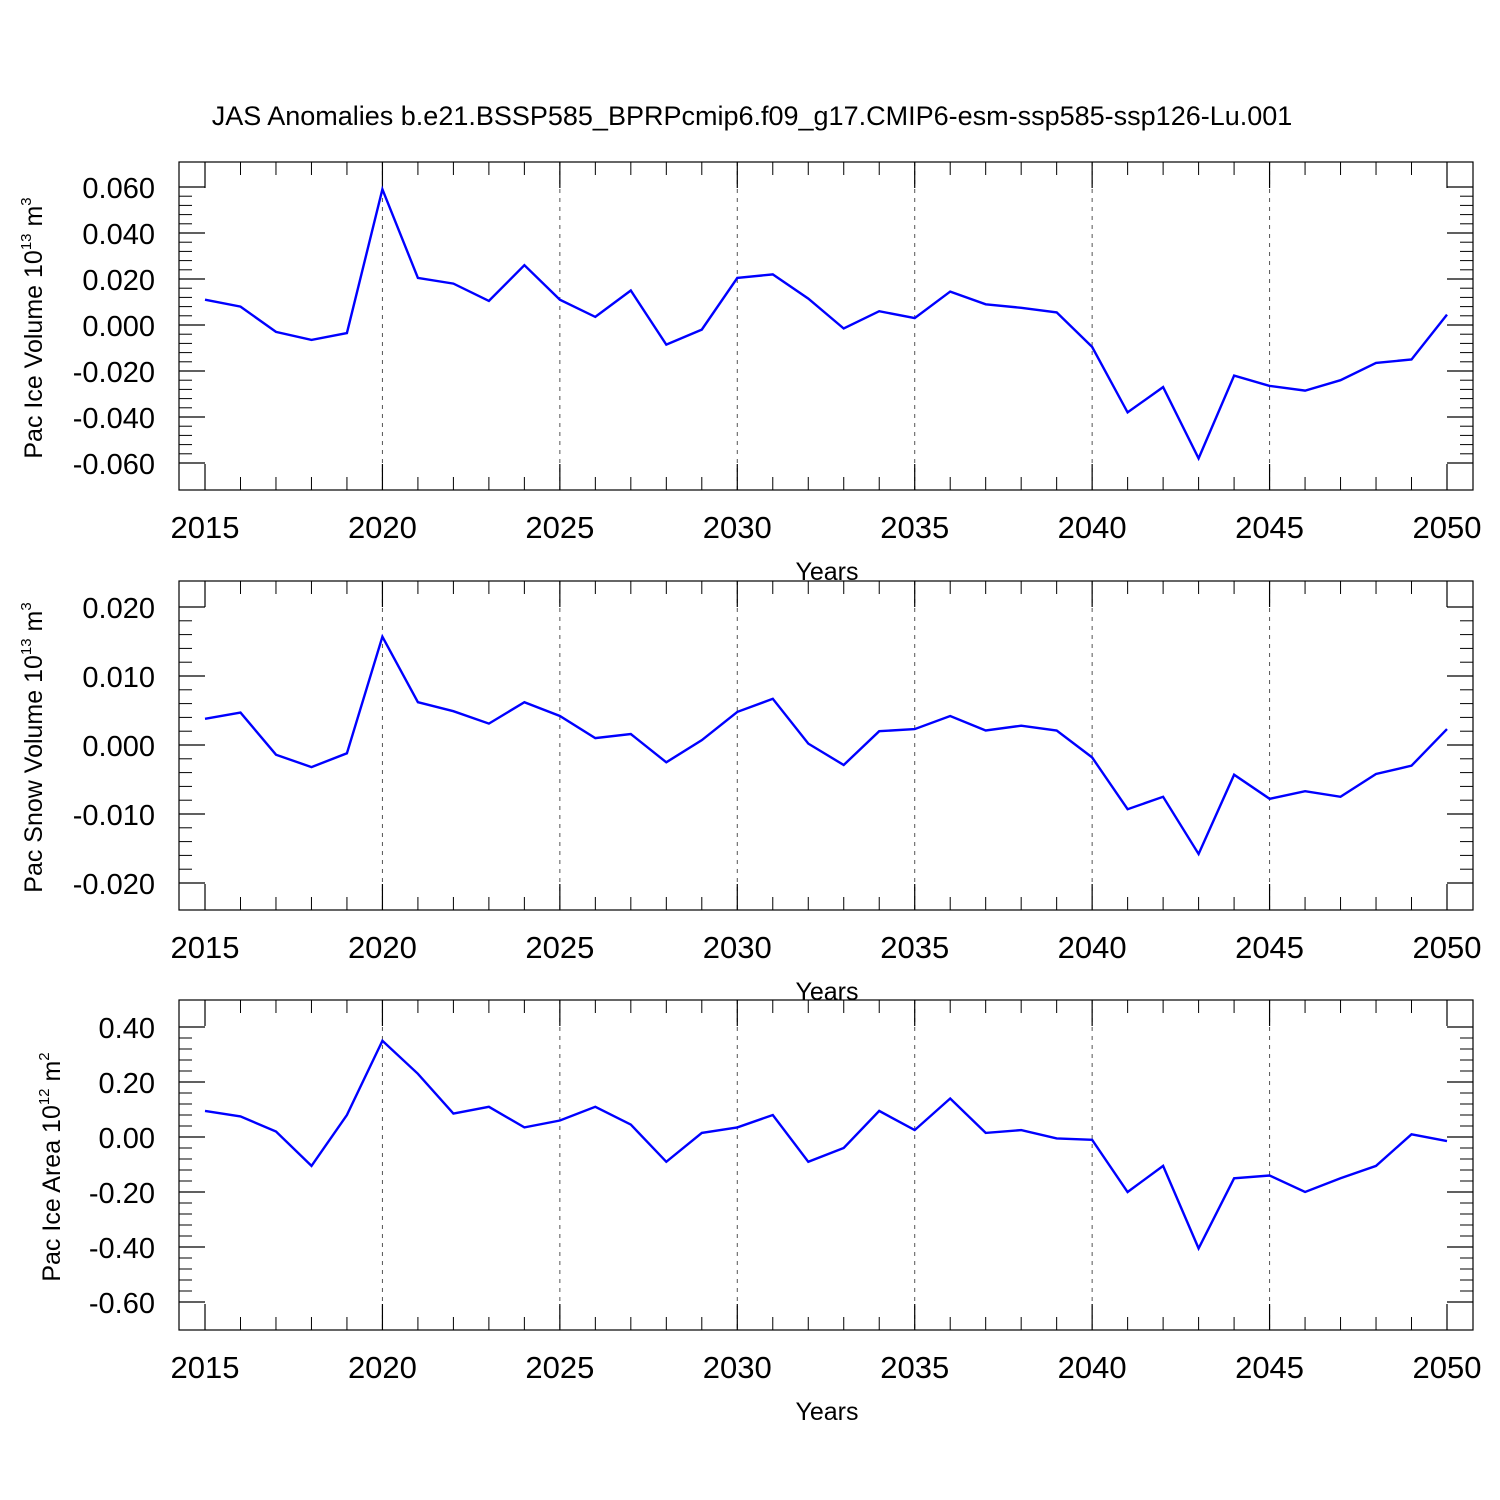  What do you see at coordinates (33, 327) in the screenshot?
I see `y-axis-label: Pac Ice Volume 1013 m3` at bounding box center [33, 327].